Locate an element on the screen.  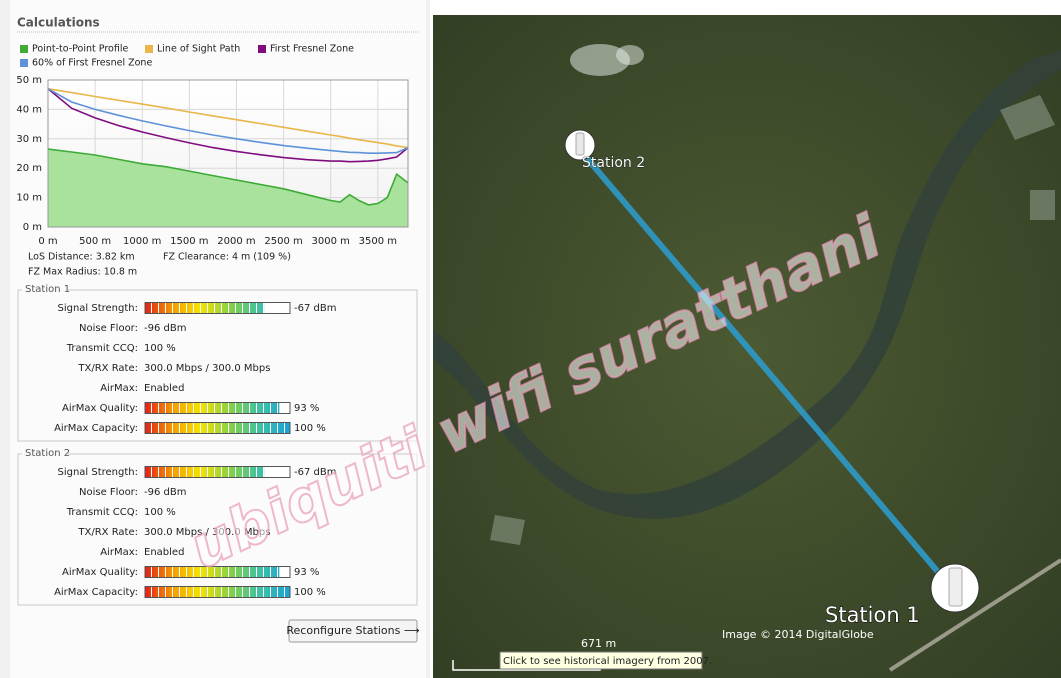
station-title: Station 2 is located at coordinates (47, 453).